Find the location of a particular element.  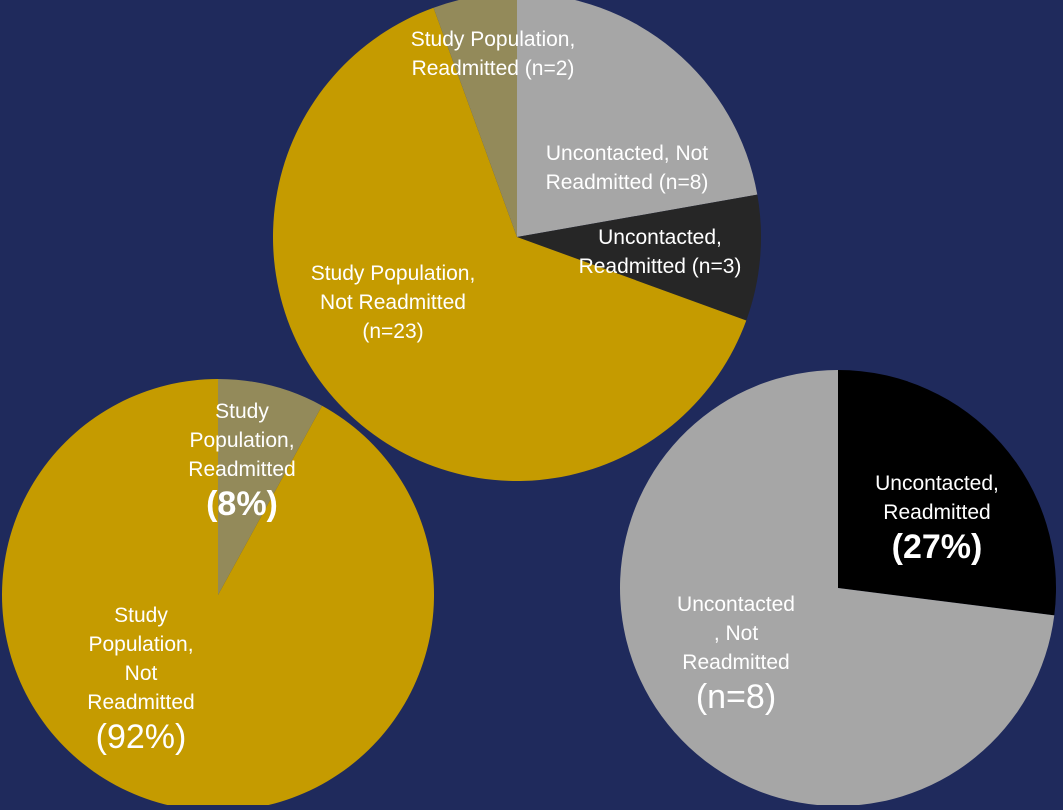

slice-label-uncontacted-not-readmitted-line-0: Uncontacted is located at coordinates (736, 604).